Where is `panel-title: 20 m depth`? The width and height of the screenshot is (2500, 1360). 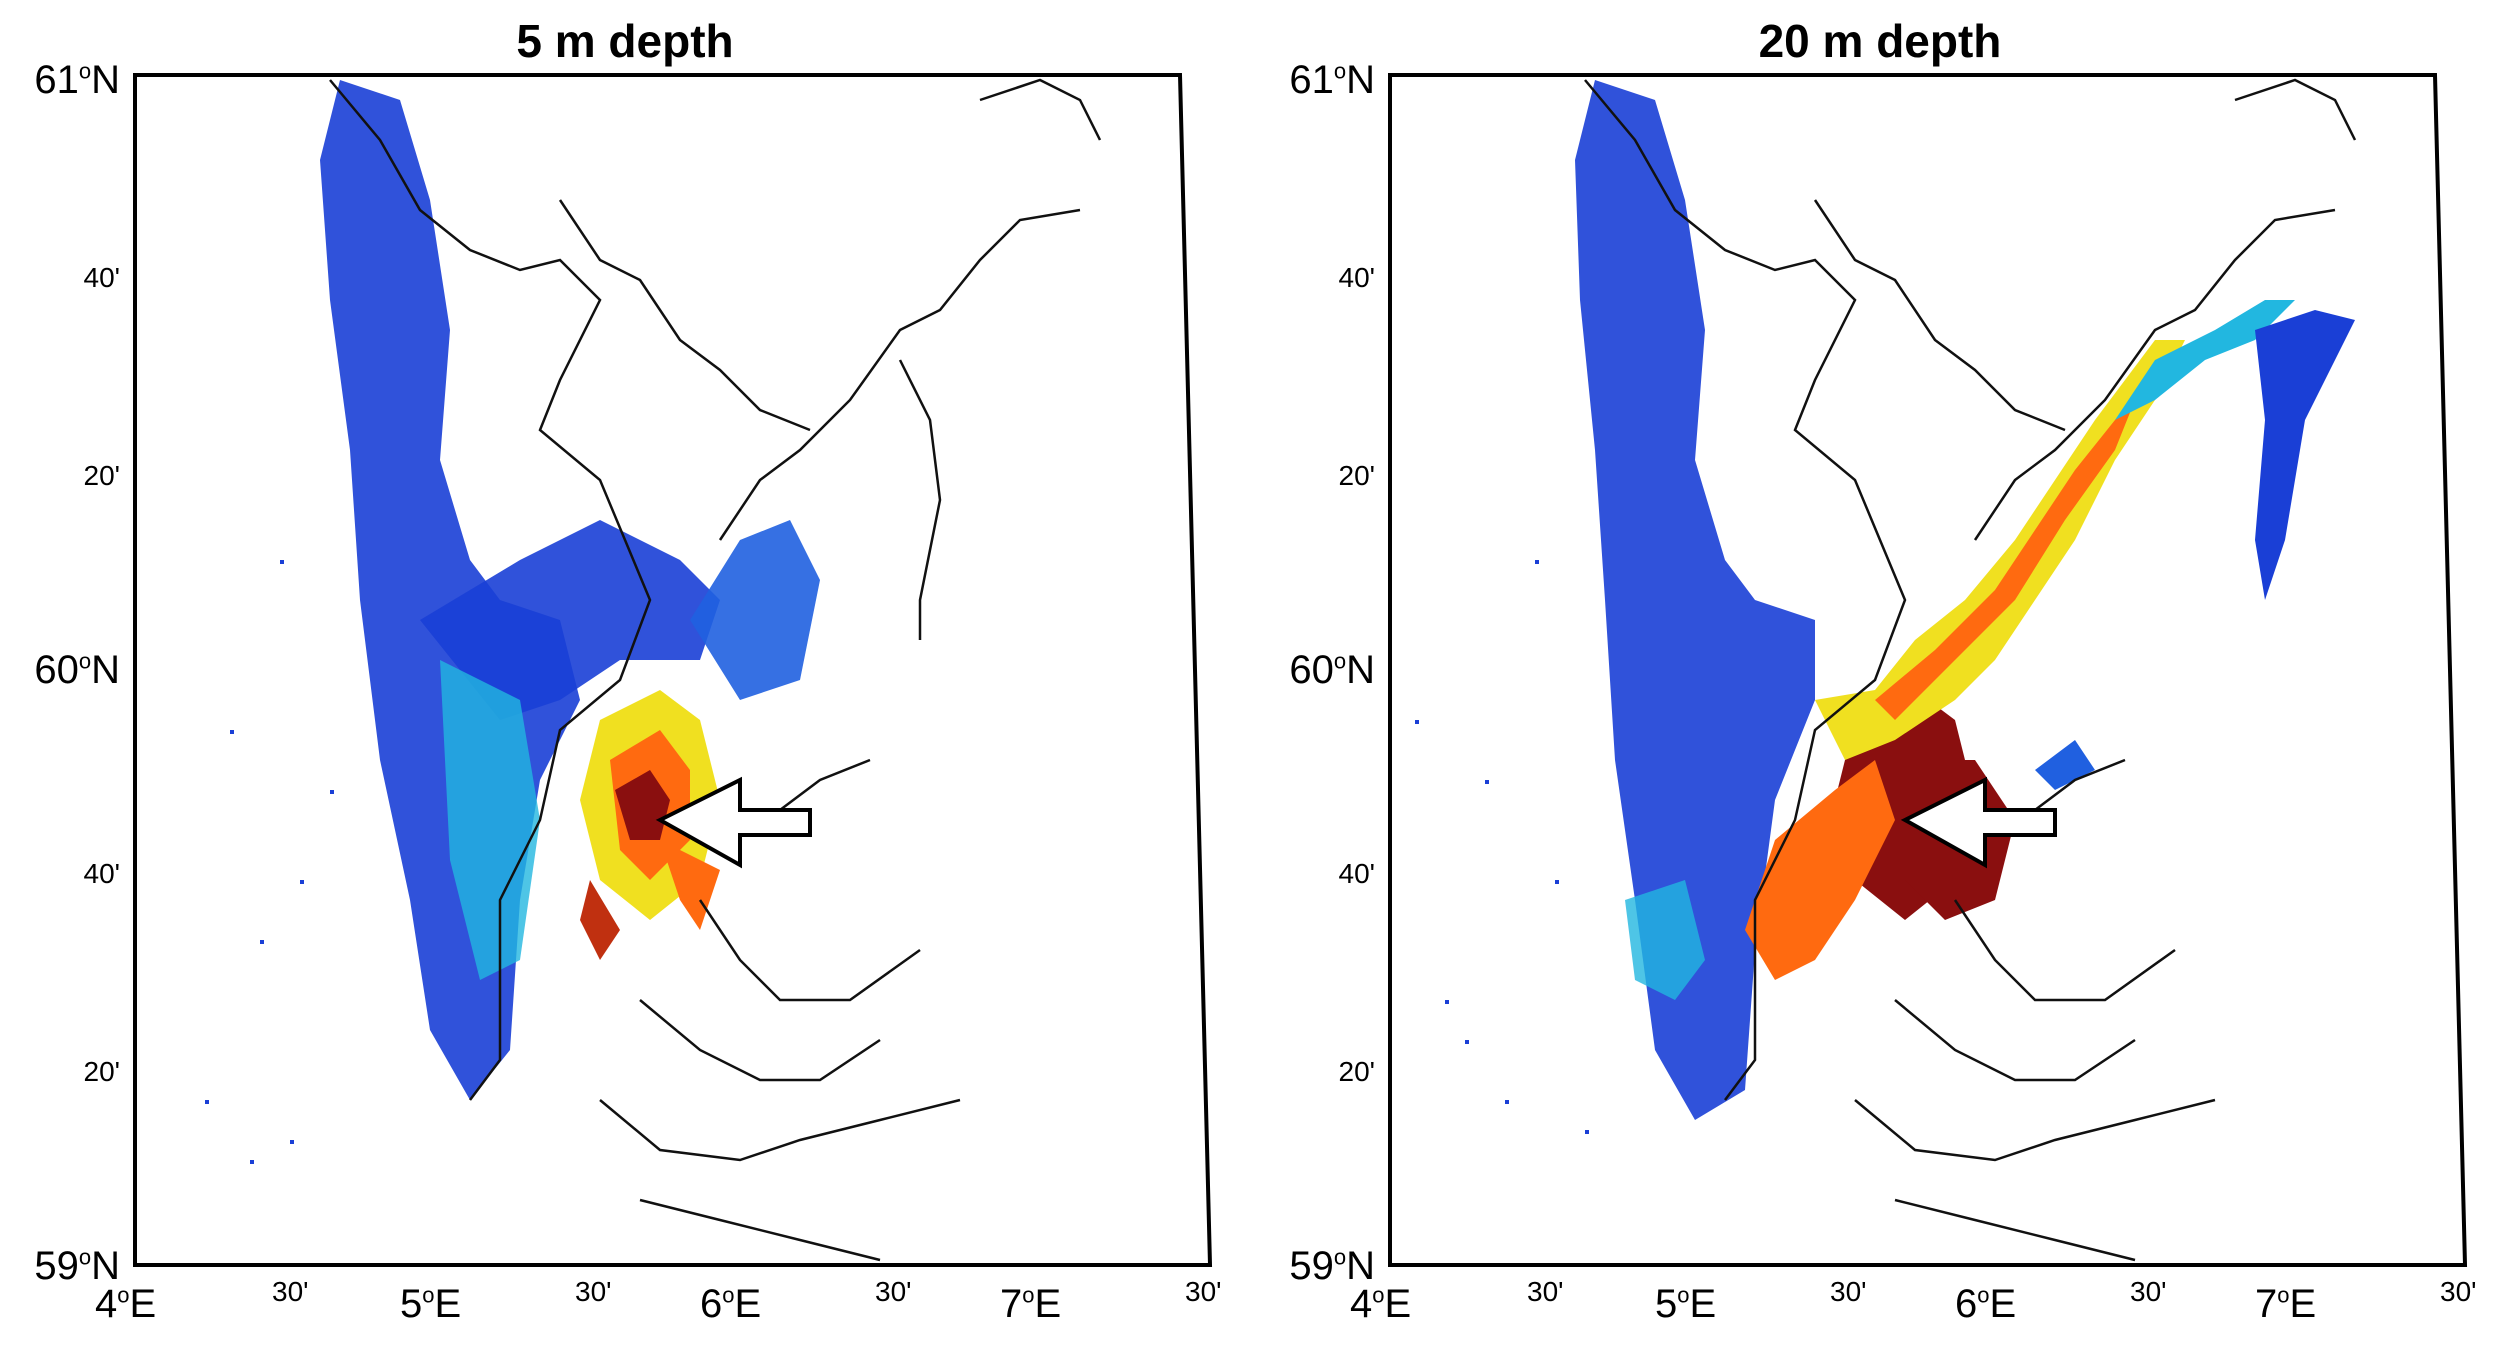
panel-title: 20 m depth is located at coordinates (1880, 41).